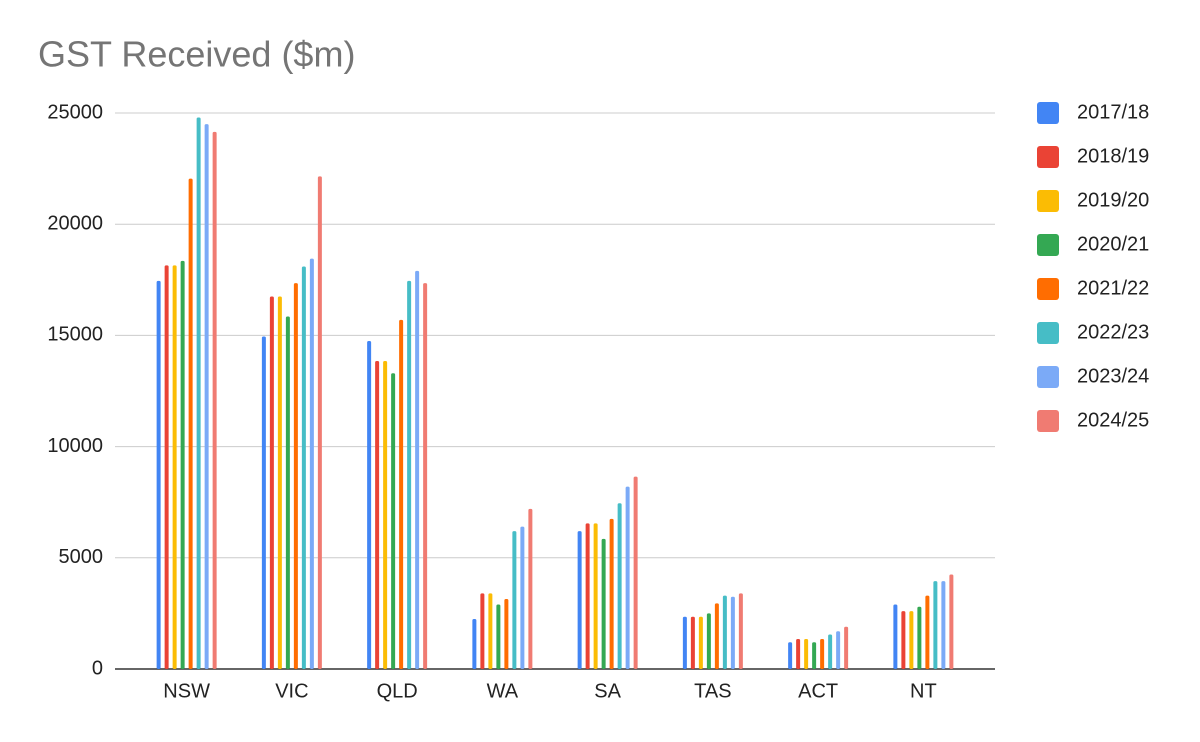 The image size is (1200, 742). What do you see at coordinates (75, 223) in the screenshot?
I see `y-tick-label: 20000` at bounding box center [75, 223].